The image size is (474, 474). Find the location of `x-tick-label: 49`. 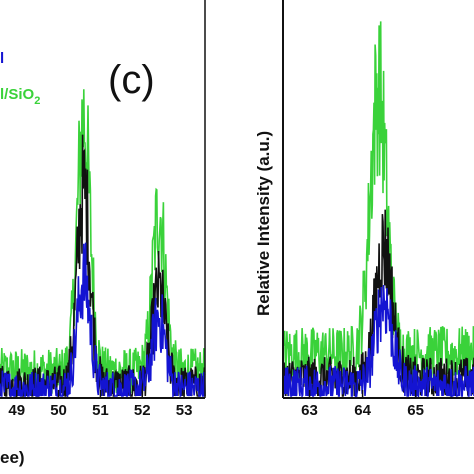

x-tick-label: 49 is located at coordinates (16, 410).